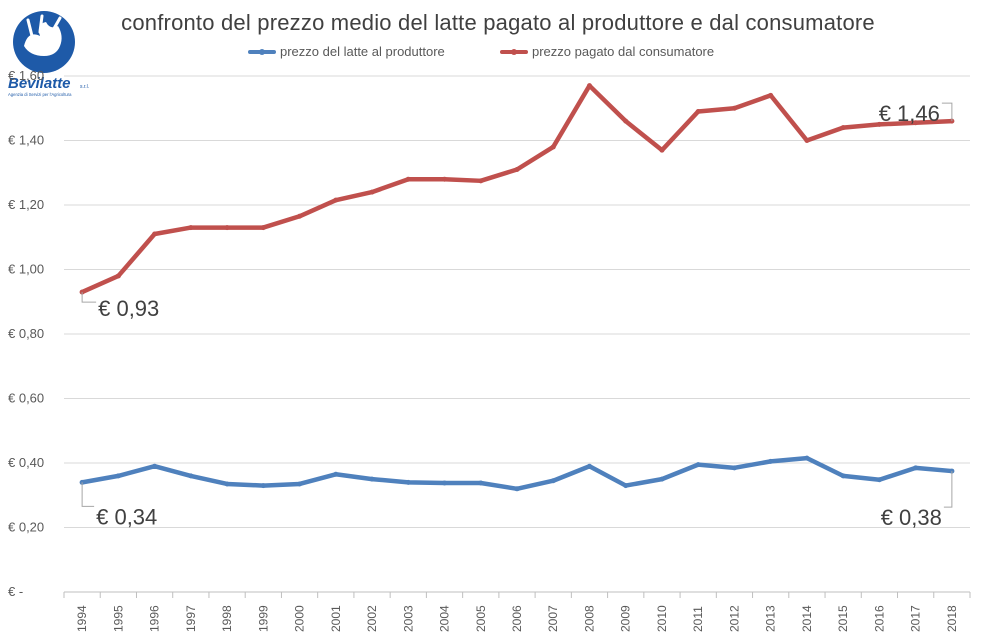 Image resolution: width=982 pixels, height=638 pixels. What do you see at coordinates (300, 618) in the screenshot?
I see `x-tick-label: 2000` at bounding box center [300, 618].